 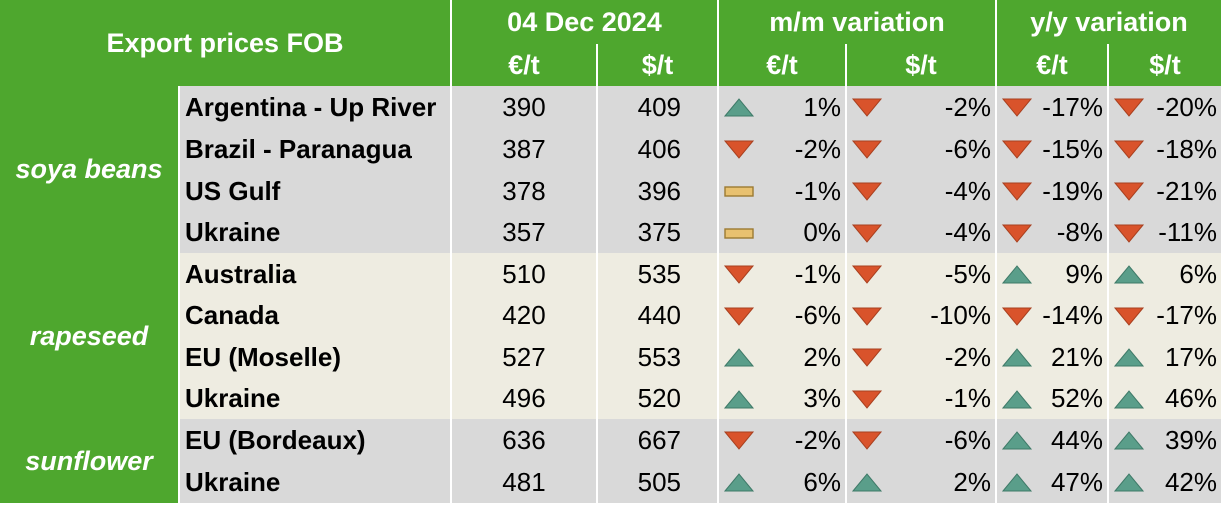 What do you see at coordinates (658, 149) in the screenshot?
I see `price-usd: 406` at bounding box center [658, 149].